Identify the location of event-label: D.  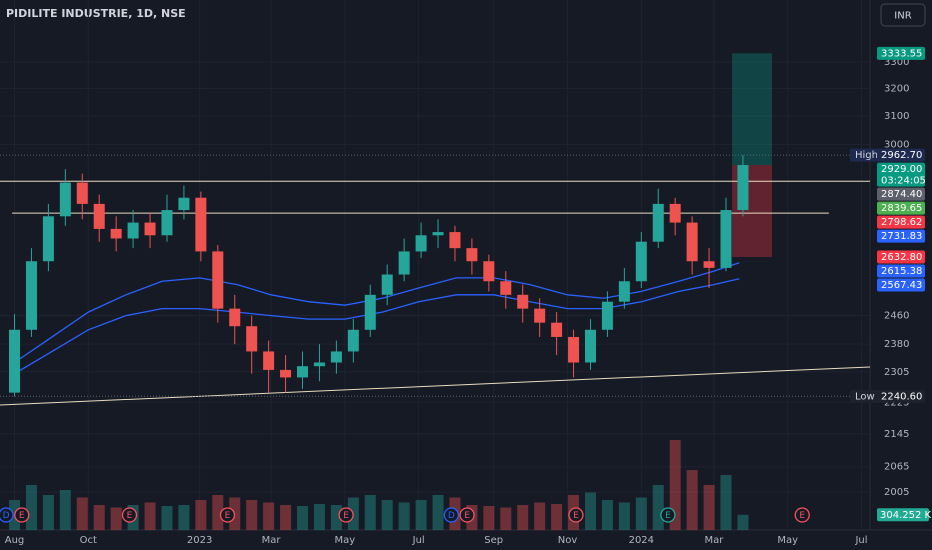
(451, 516).